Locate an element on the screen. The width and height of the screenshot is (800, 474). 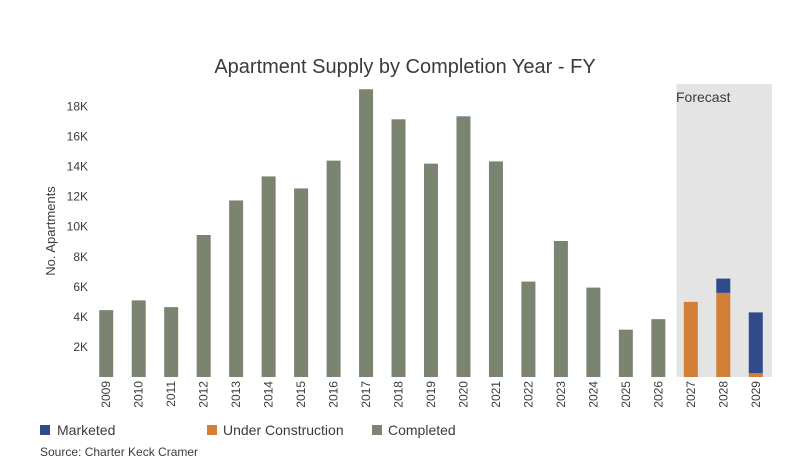
legend-swatch-marketed is located at coordinates (45, 430).